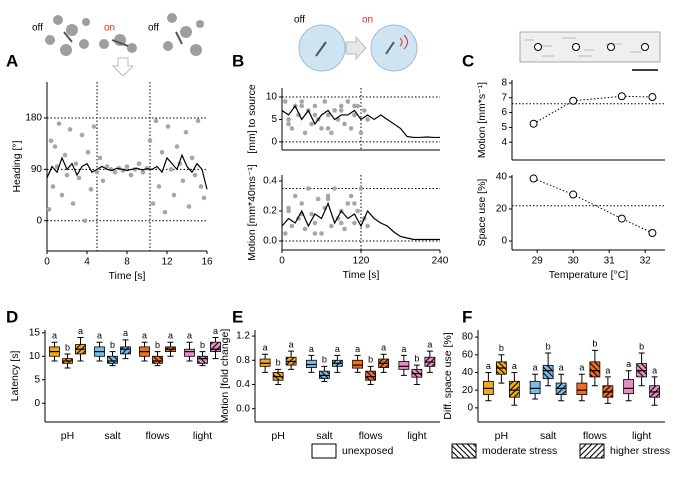  What do you see at coordinates (468, 60) in the screenshot?
I see `panel-label: C` at bounding box center [468, 60].